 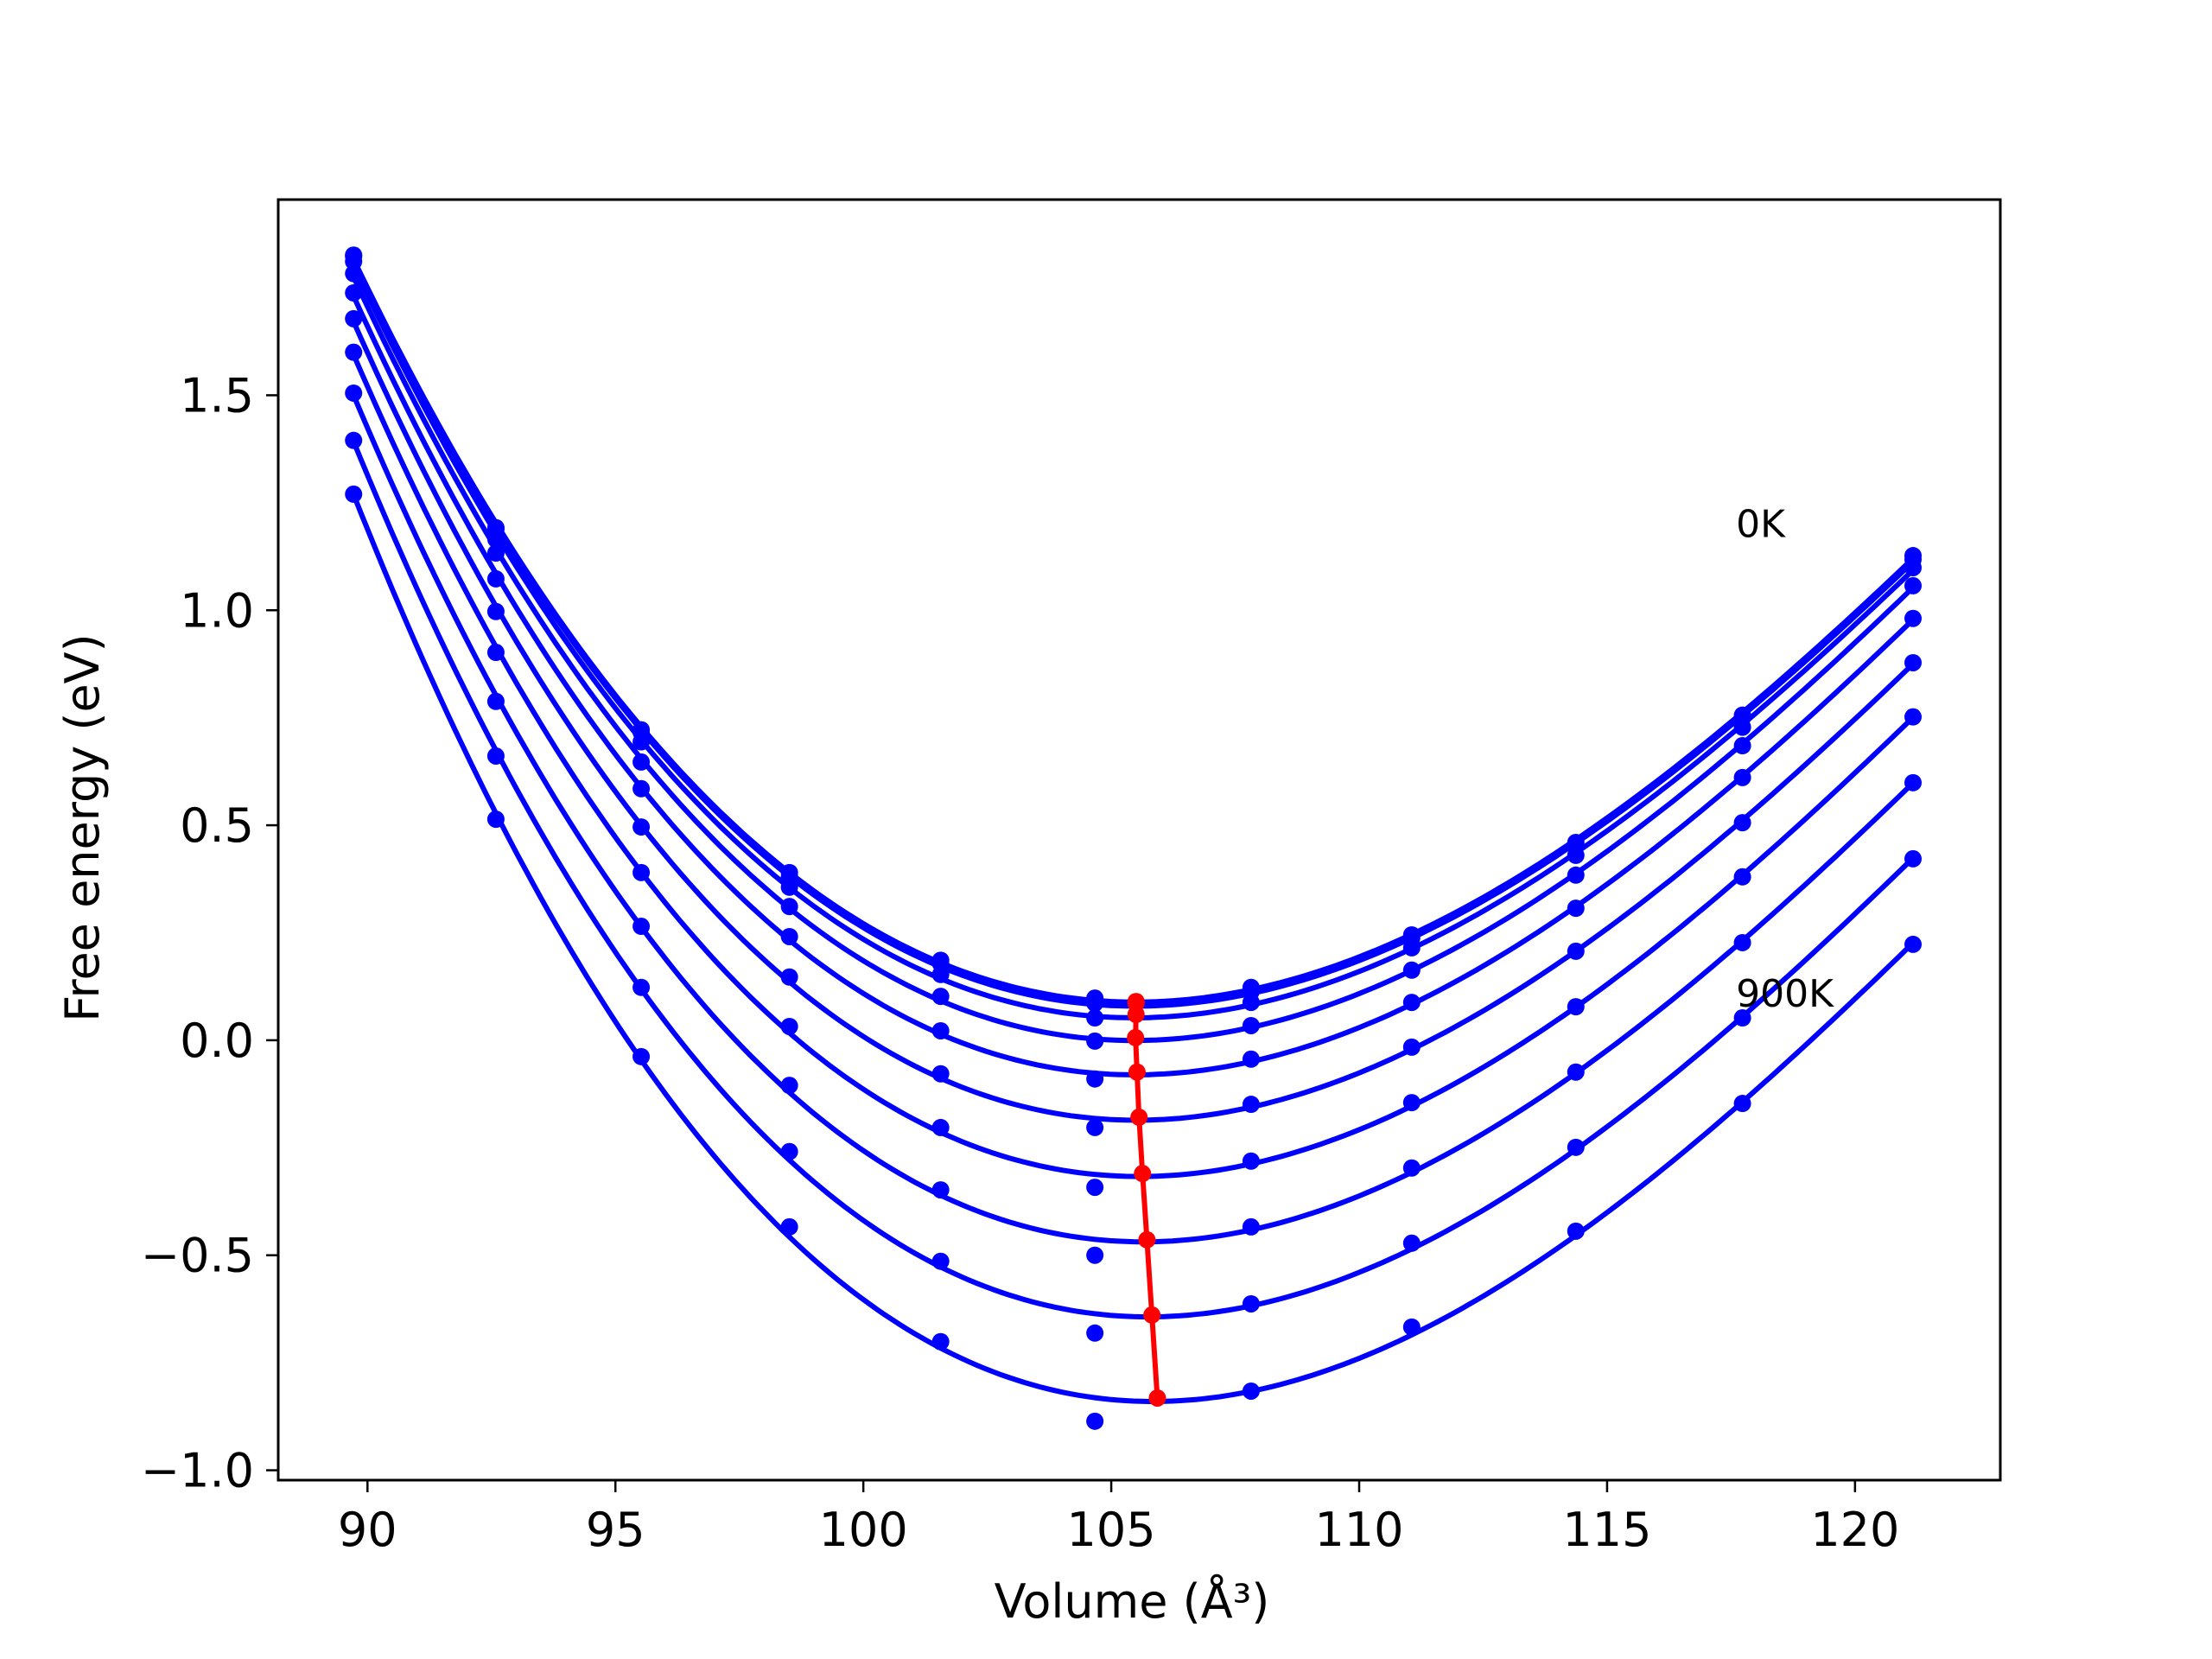 What do you see at coordinates (197, 1471) in the screenshot?
I see `y-tick-label: −1.0` at bounding box center [197, 1471].